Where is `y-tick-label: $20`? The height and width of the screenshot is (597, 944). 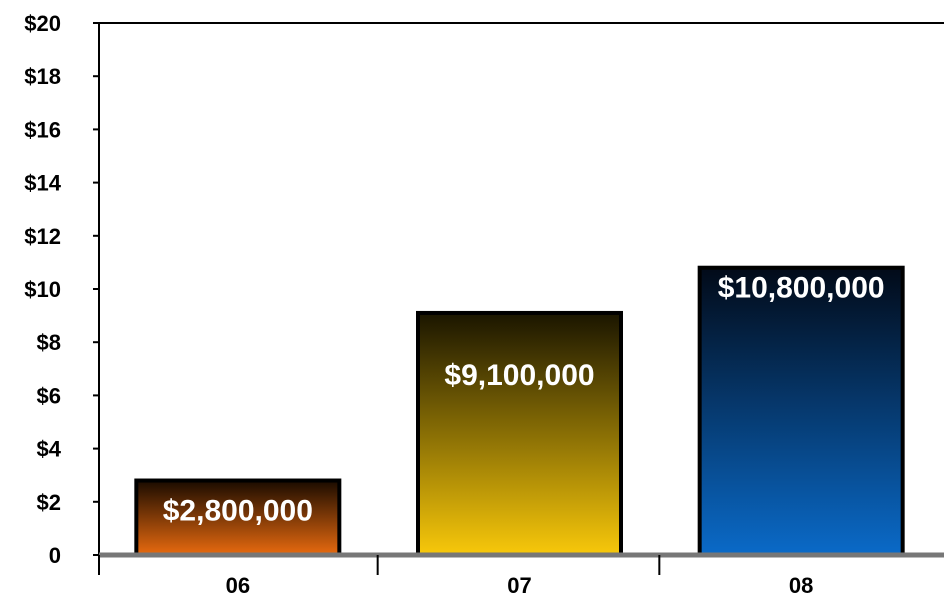
y-tick-label: $20 is located at coordinates (42, 23).